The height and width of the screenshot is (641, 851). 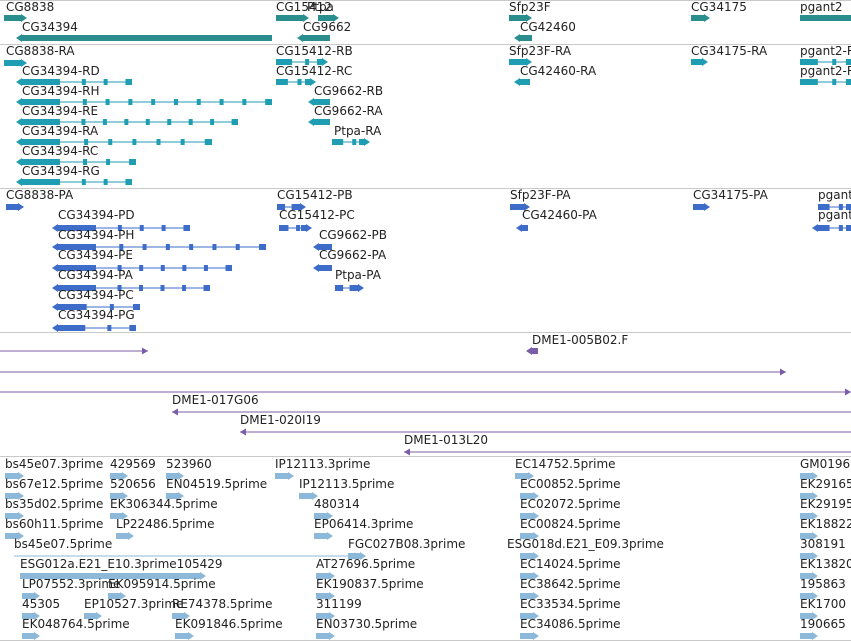 I want to click on transcript-feature-label: CG34394-RG, so click(x=61, y=171).